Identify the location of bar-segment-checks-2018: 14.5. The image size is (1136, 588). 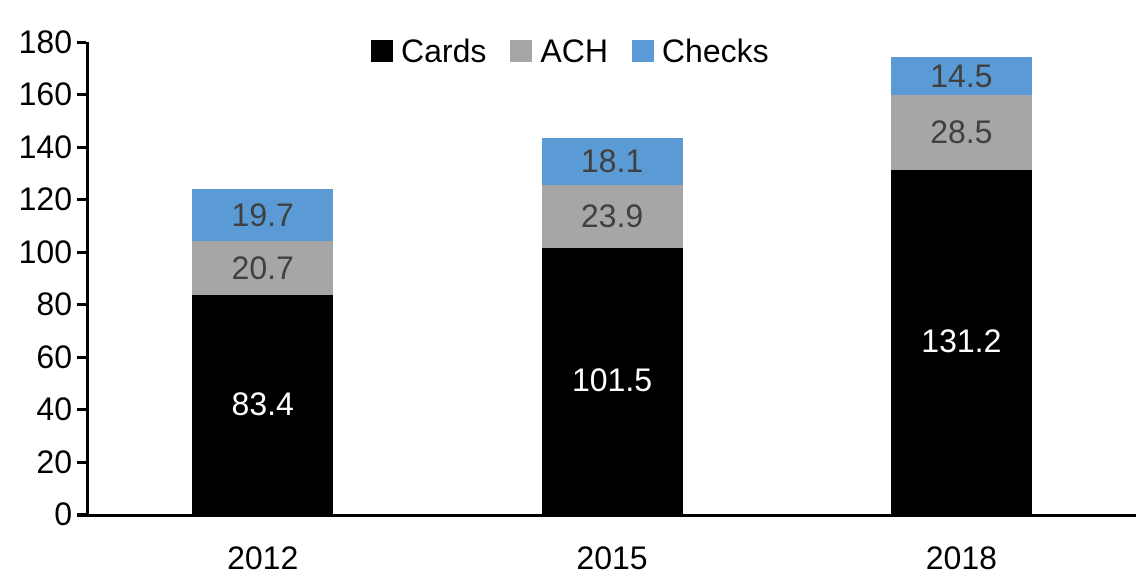
(961, 76).